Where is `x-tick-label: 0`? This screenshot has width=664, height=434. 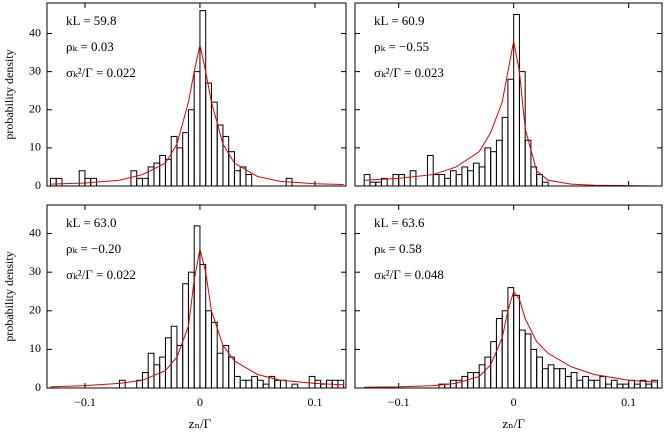 x-tick-label: 0 is located at coordinates (200, 402).